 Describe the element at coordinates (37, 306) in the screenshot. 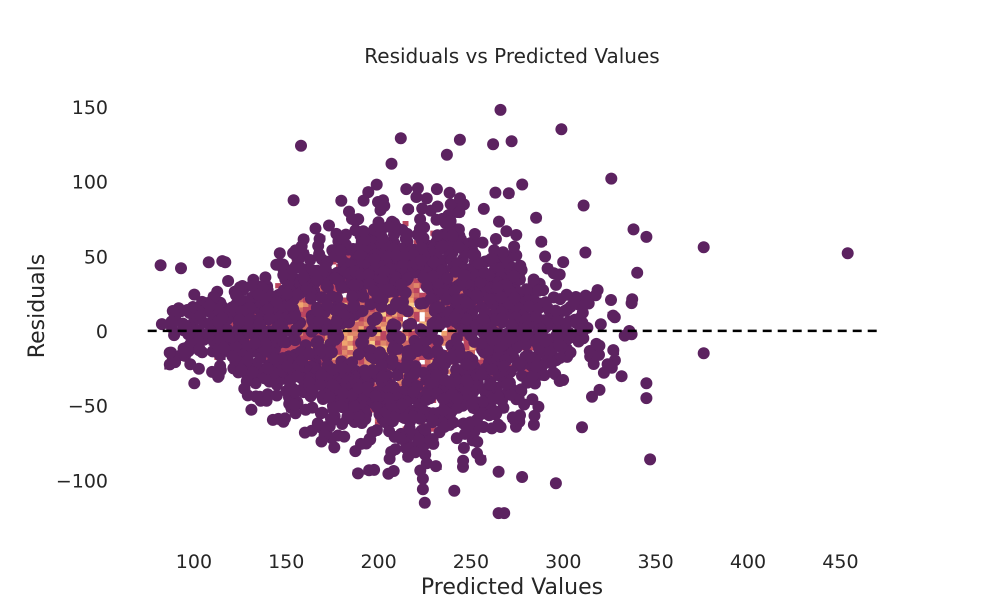

I see `y-axis-label: Residuals` at that location.